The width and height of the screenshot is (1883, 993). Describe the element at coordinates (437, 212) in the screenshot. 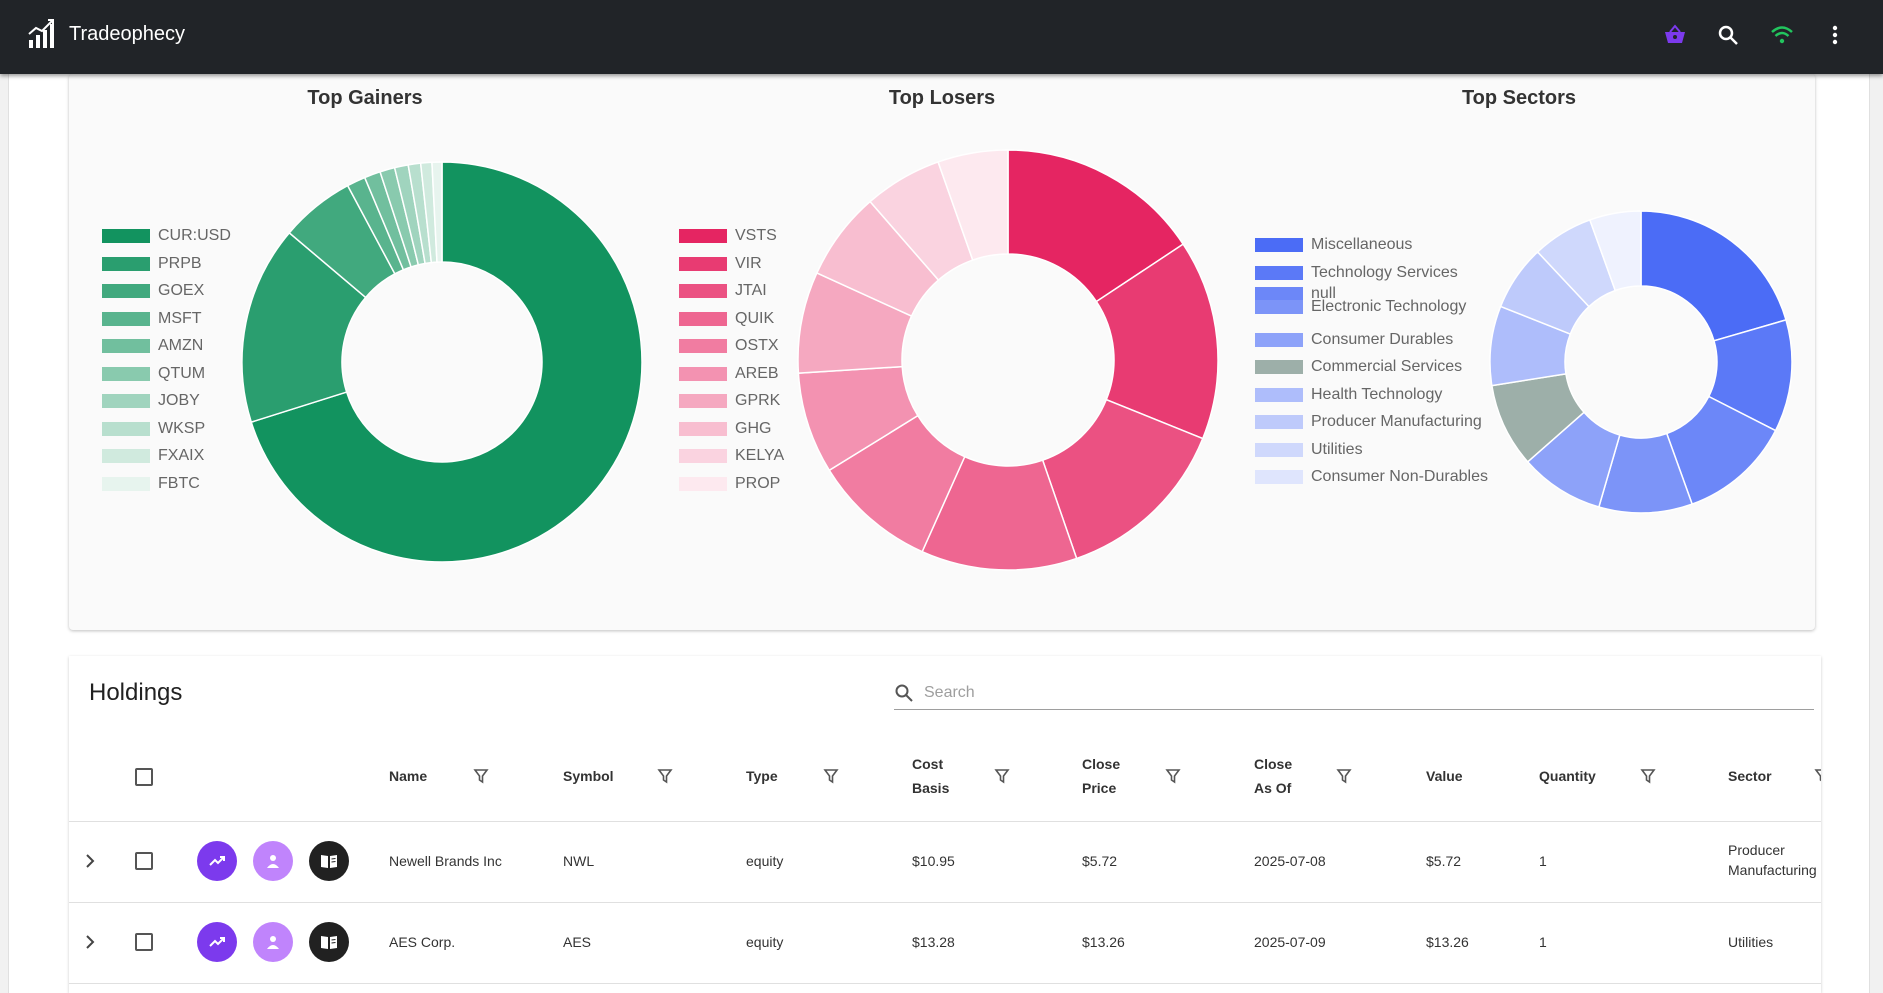

I see `pie-slice-fbtc` at that location.